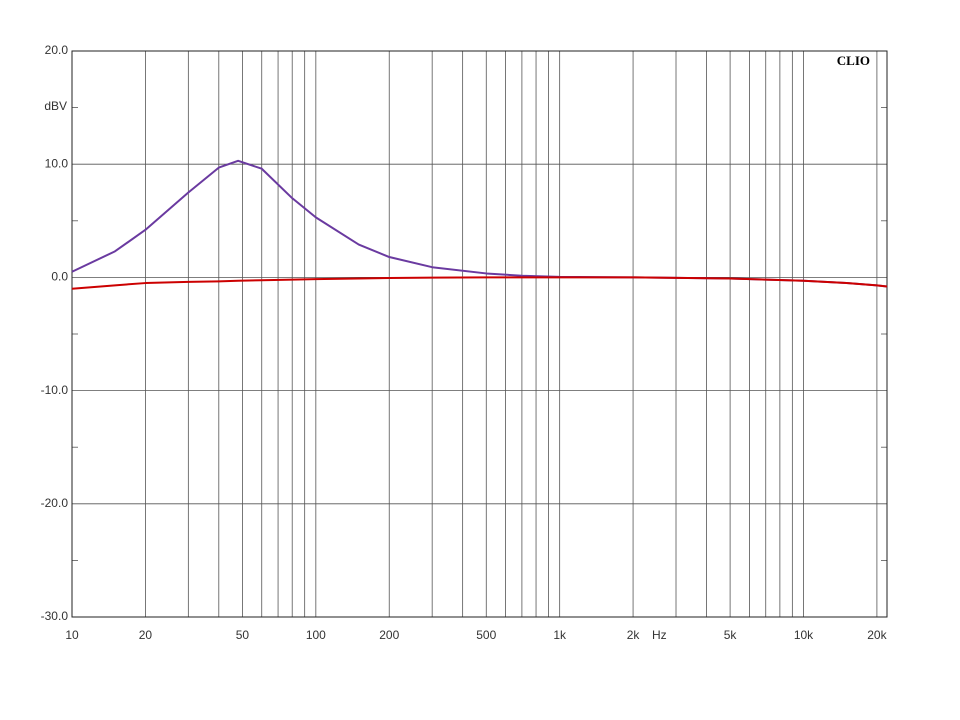 The width and height of the screenshot is (960, 720). Describe the element at coordinates (57, 50) in the screenshot. I see `y-tick-label: 20.0` at that location.